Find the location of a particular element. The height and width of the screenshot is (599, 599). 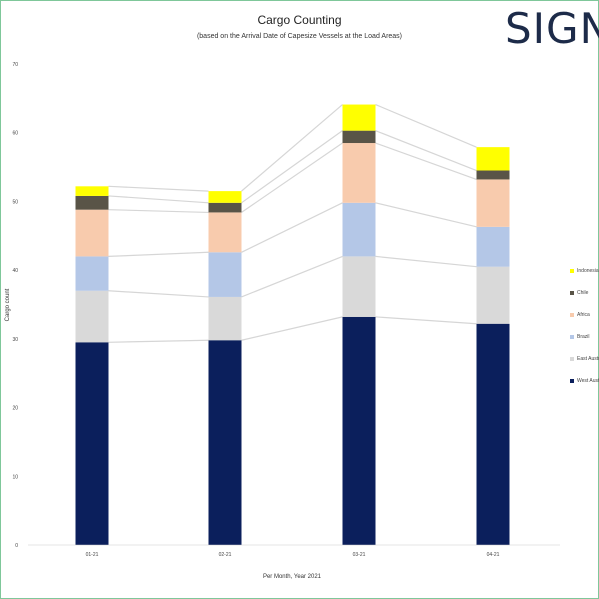

legend-label: West Australia is located at coordinates (588, 381).